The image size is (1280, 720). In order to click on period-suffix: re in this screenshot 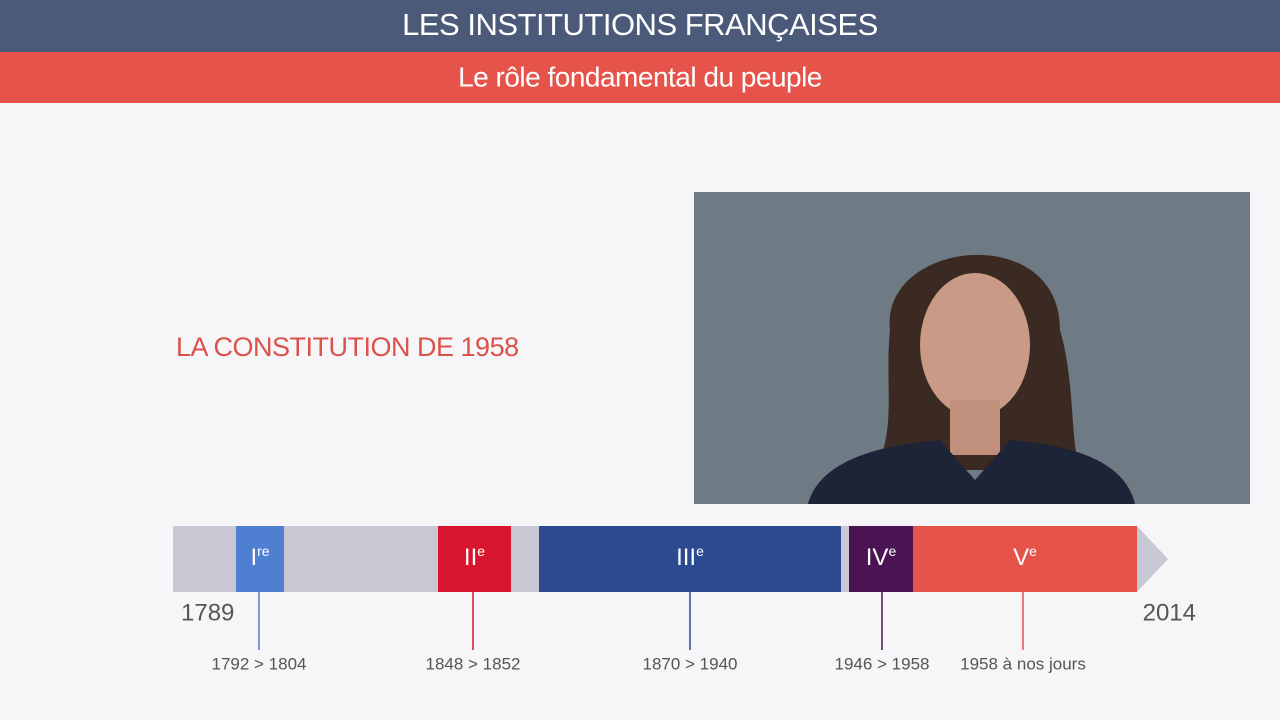, I will do `click(263, 551)`.